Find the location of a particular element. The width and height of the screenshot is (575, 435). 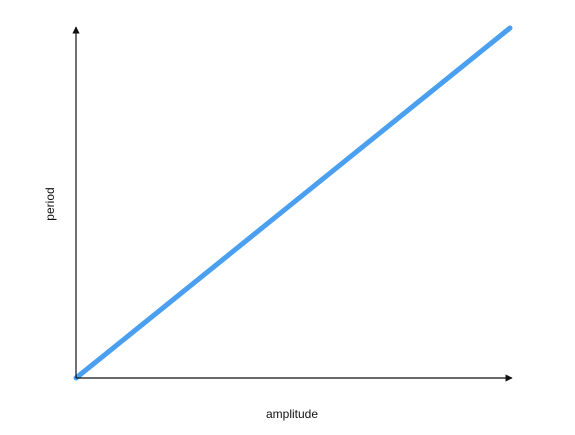

x-axis-label: amplitude is located at coordinates (292, 414).